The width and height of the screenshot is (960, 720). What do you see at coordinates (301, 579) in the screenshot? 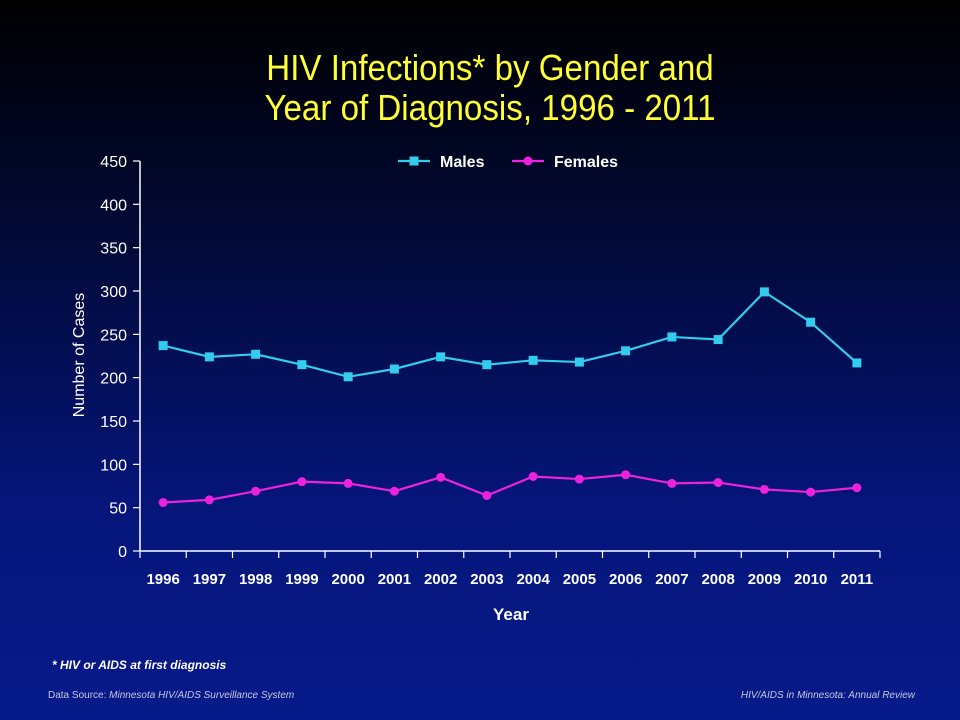
I see `x-tick-label: 1999` at bounding box center [301, 579].